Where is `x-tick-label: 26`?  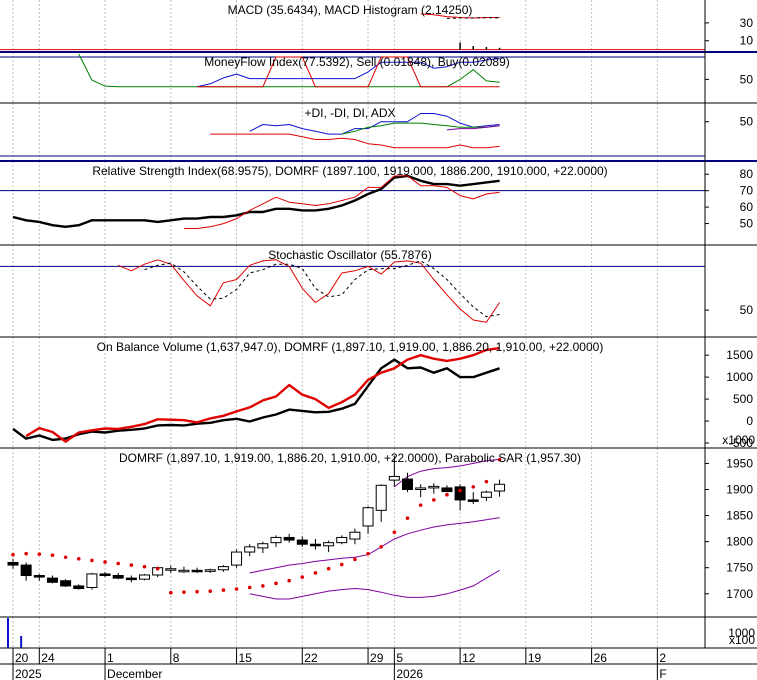 x-tick-label: 26 is located at coordinates (601, 658).